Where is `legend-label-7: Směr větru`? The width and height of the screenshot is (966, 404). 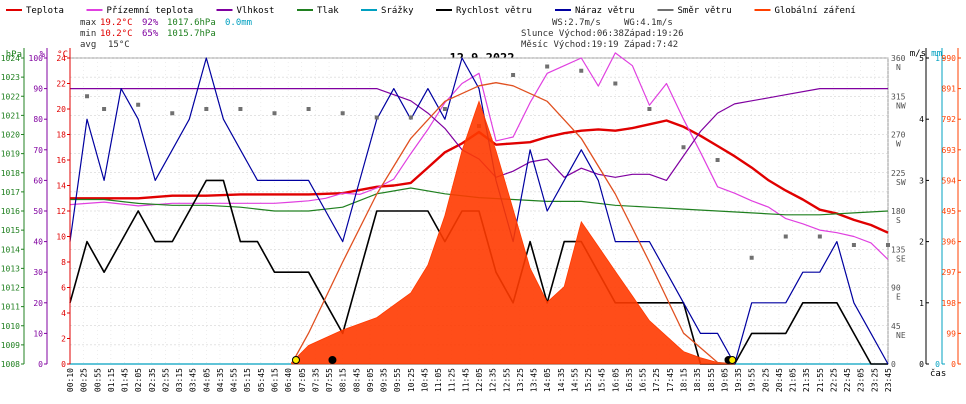
legend-label-7: Směr větru is located at coordinates (705, 11).